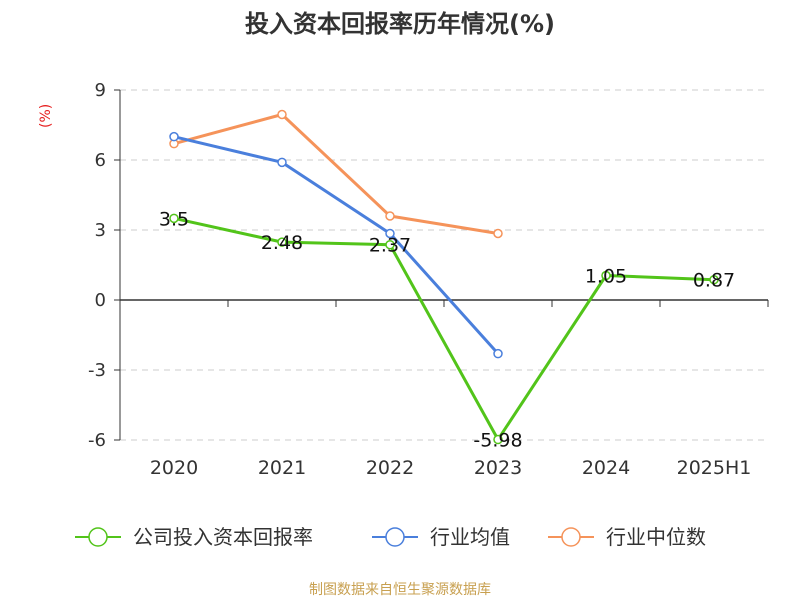 The width and height of the screenshot is (800, 600). Describe the element at coordinates (100, 90) in the screenshot. I see `y-tick-label: 9` at that location.